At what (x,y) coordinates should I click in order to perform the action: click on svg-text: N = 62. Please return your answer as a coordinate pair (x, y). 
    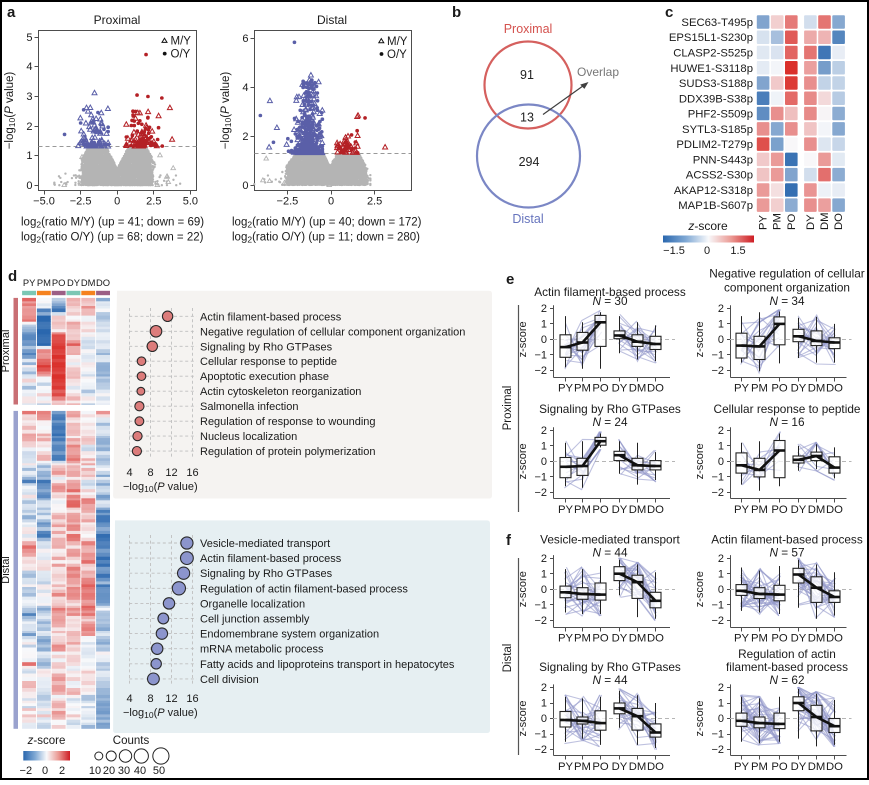
    Looking at the image, I should click on (786, 680).